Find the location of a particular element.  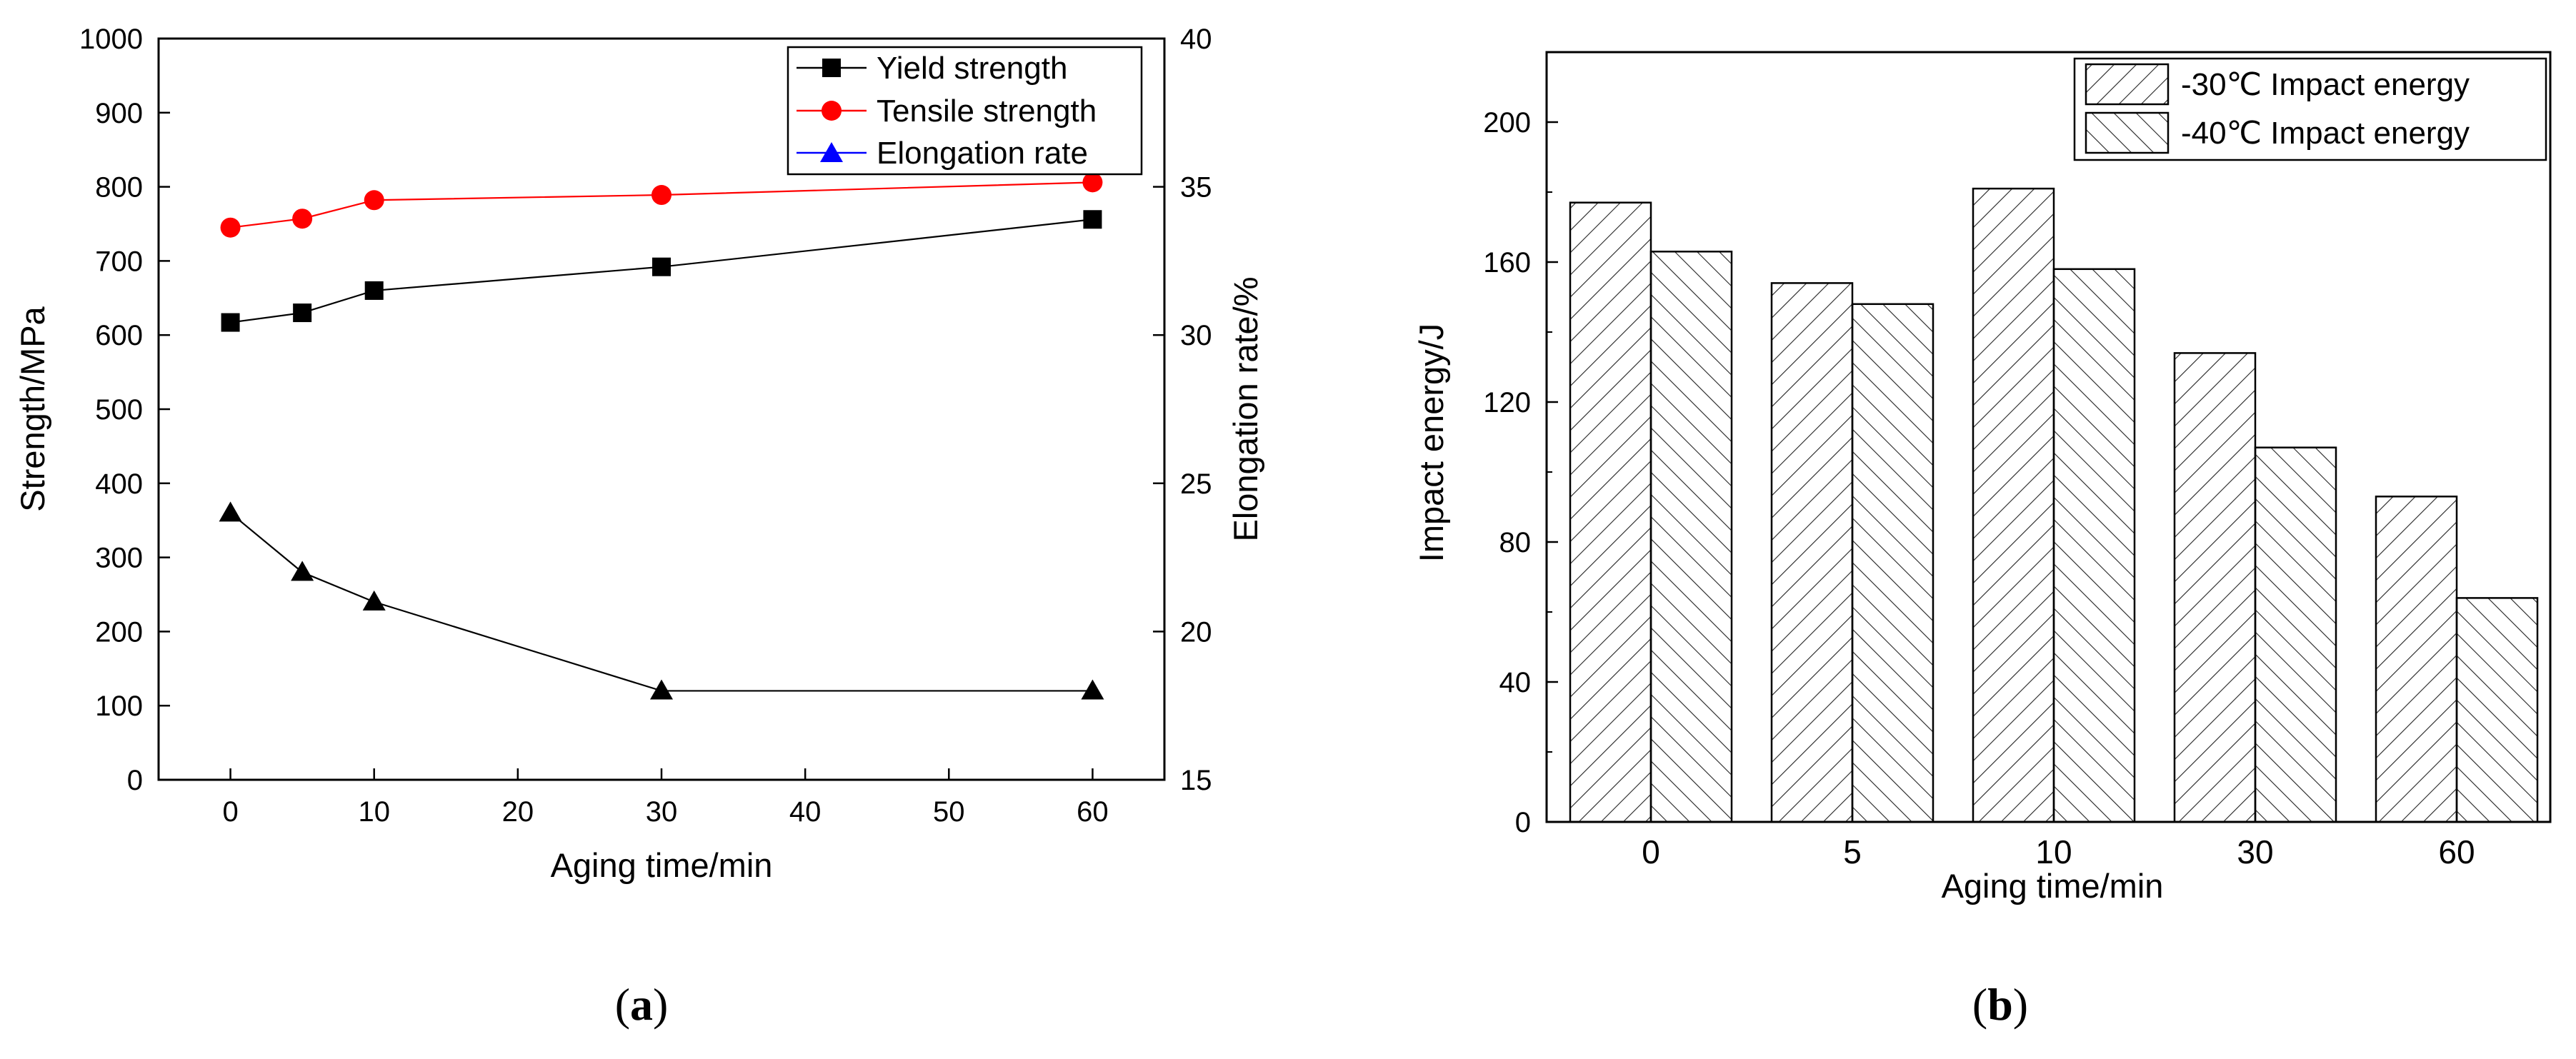

a-y-tick-label: 100 is located at coordinates (119, 706).